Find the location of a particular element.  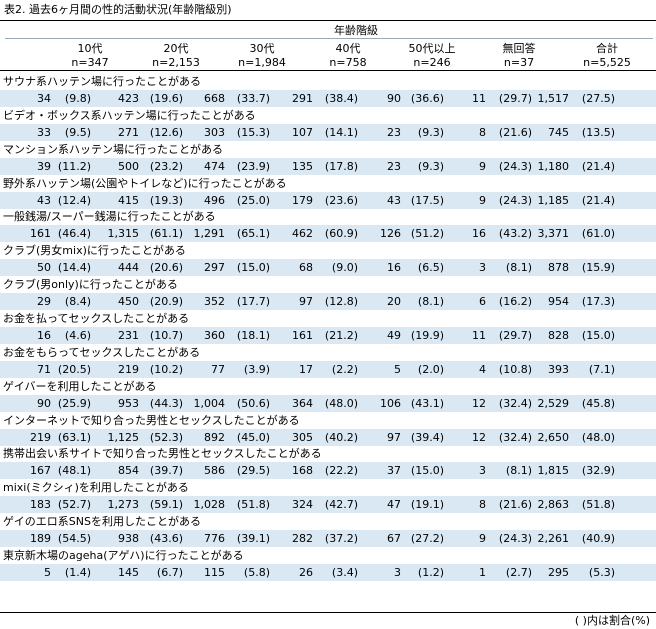

percent-cell: (15.3) is located at coordinates (253, 132).